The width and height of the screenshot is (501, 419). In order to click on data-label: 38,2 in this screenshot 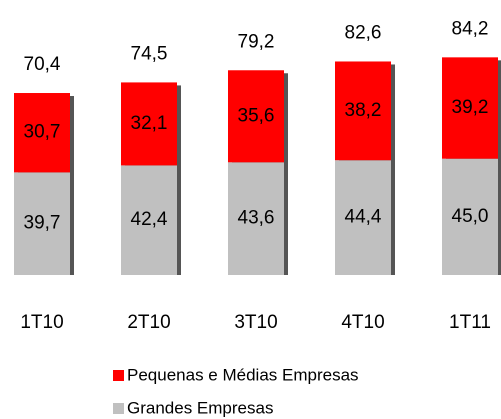, I will do `click(363, 110)`.